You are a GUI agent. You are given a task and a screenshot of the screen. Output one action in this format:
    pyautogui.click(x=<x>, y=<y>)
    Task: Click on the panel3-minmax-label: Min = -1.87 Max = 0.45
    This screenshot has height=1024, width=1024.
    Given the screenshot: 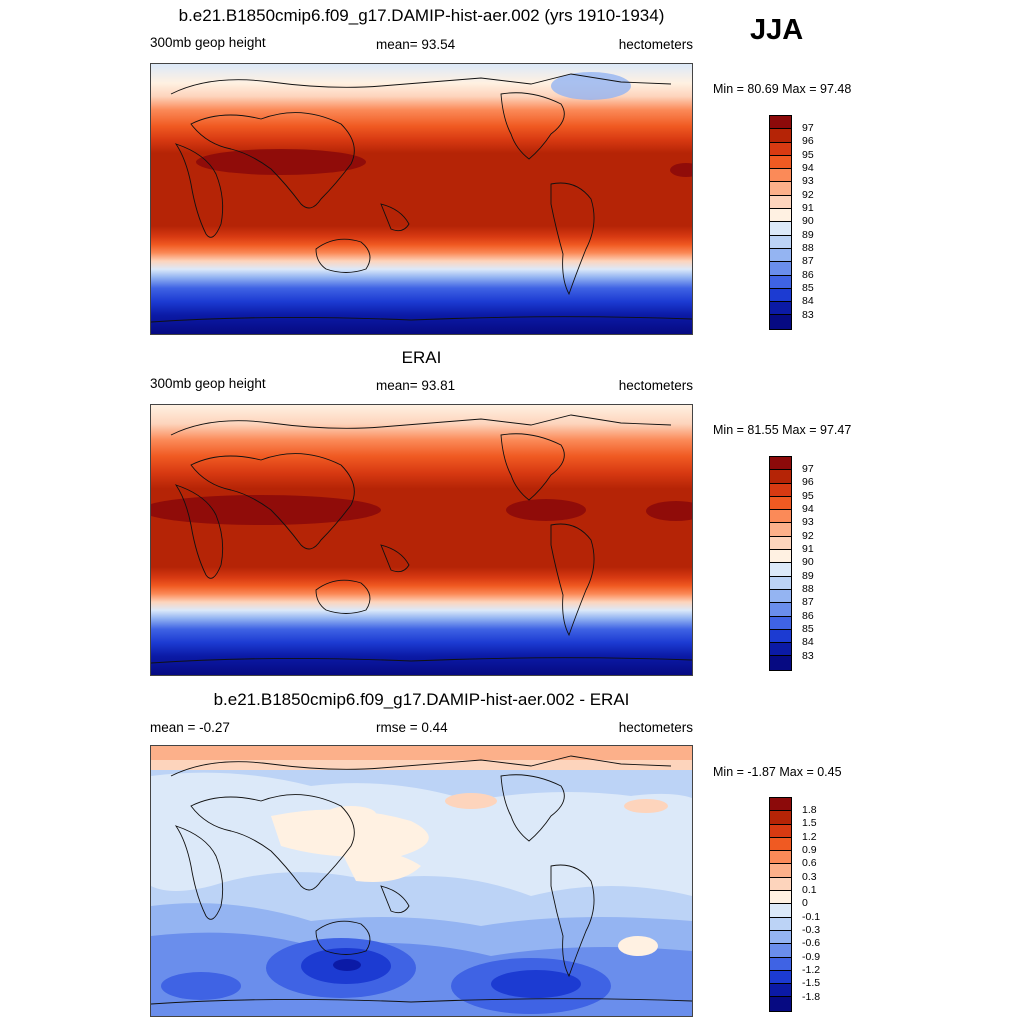 What is the action you would take?
    pyautogui.click(x=777, y=772)
    